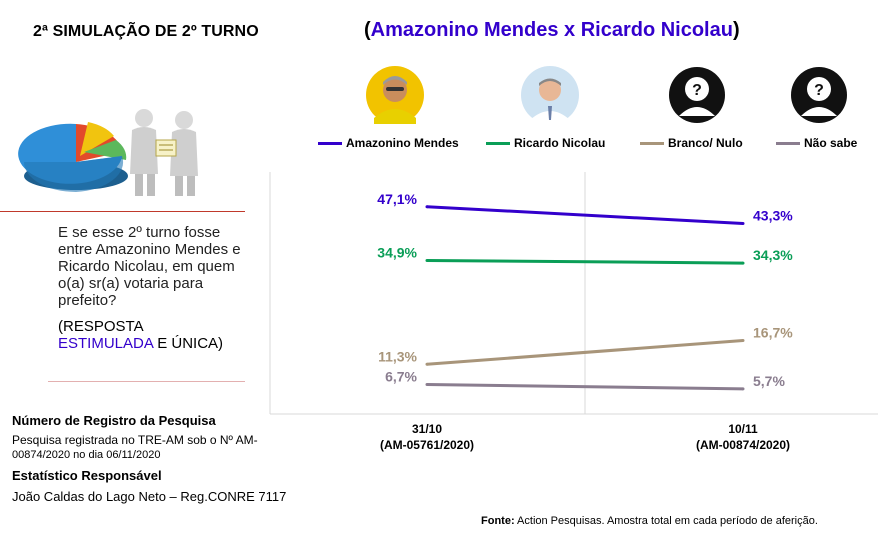 This screenshot has width=878, height=536. I want to click on page-title: 2ª SIMULAÇÃO DE 2º TURNO, so click(146, 31).